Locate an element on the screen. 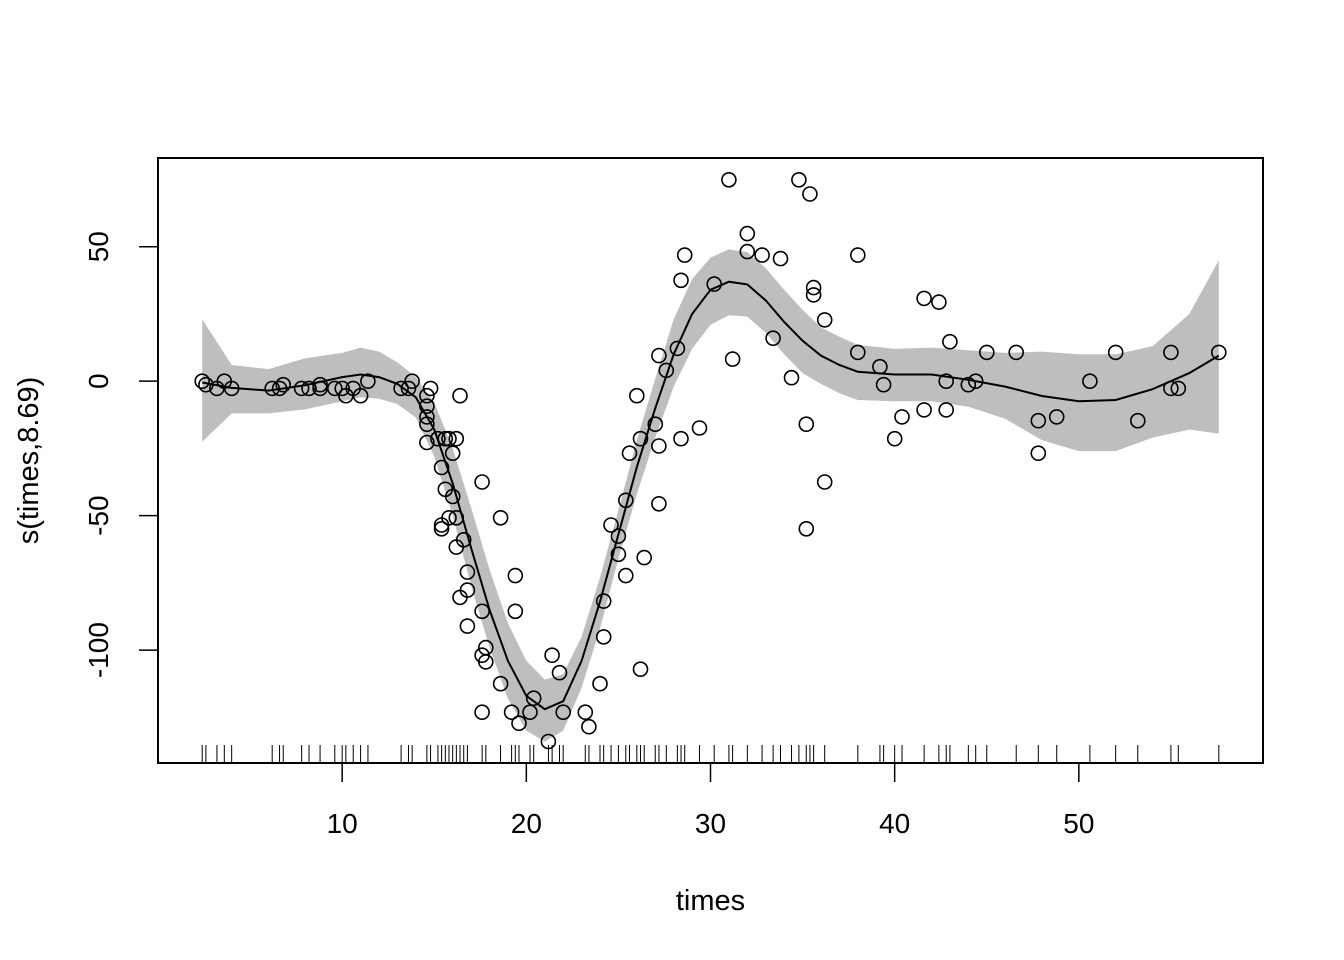  x-tick-label: 20 is located at coordinates (526, 823).